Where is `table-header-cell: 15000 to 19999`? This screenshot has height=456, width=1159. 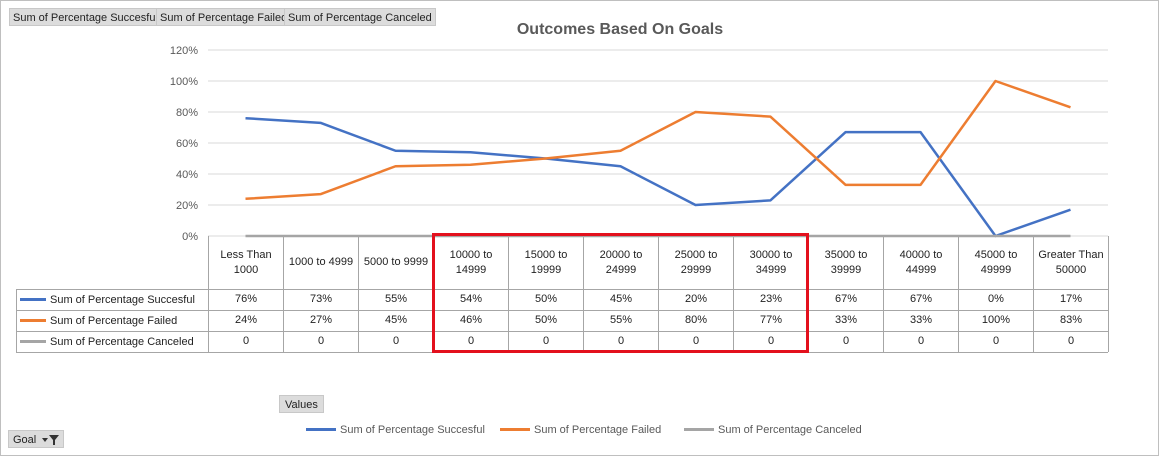 table-header-cell: 15000 to 19999 is located at coordinates (545, 262).